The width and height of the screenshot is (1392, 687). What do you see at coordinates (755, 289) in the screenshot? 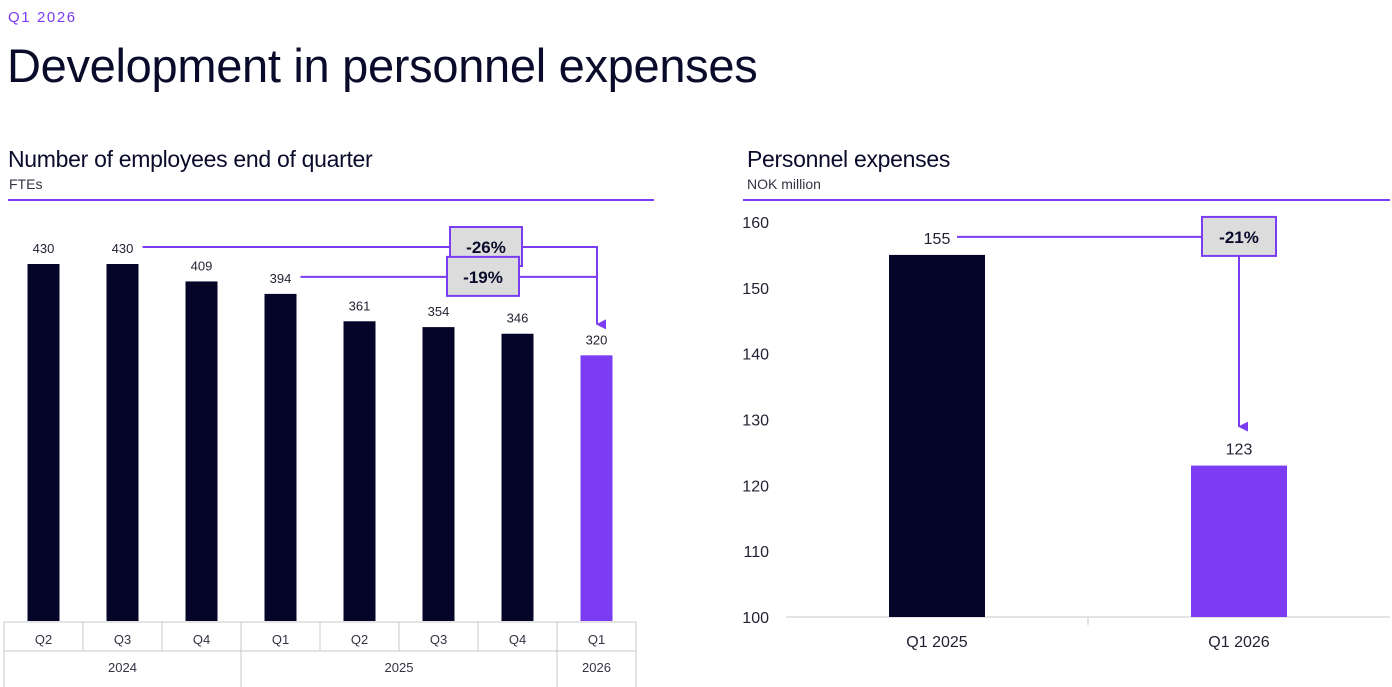
I see `y-tick-expenses-5: 150` at bounding box center [755, 289].